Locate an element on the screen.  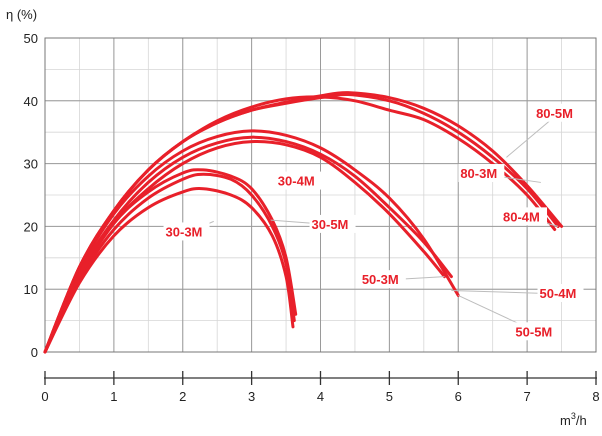
y-tick-label: 20 is located at coordinates (31, 226).